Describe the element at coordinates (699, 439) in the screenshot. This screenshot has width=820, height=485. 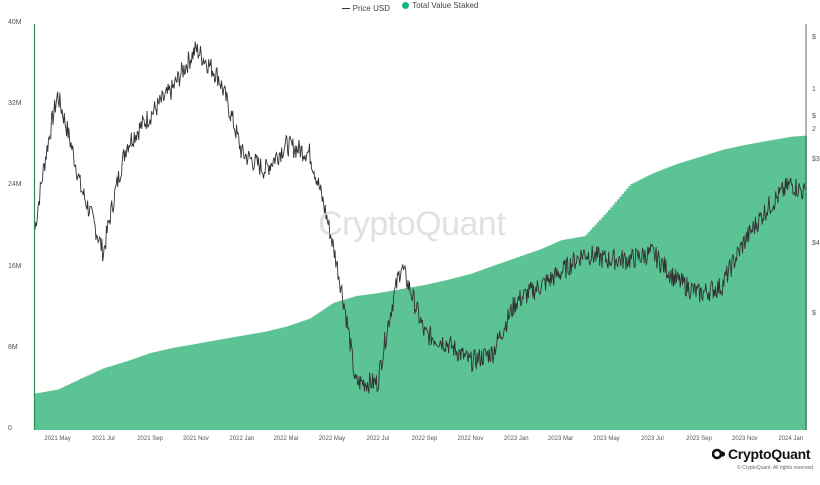
I see `x-tick-label: 2023 Sep` at that location.